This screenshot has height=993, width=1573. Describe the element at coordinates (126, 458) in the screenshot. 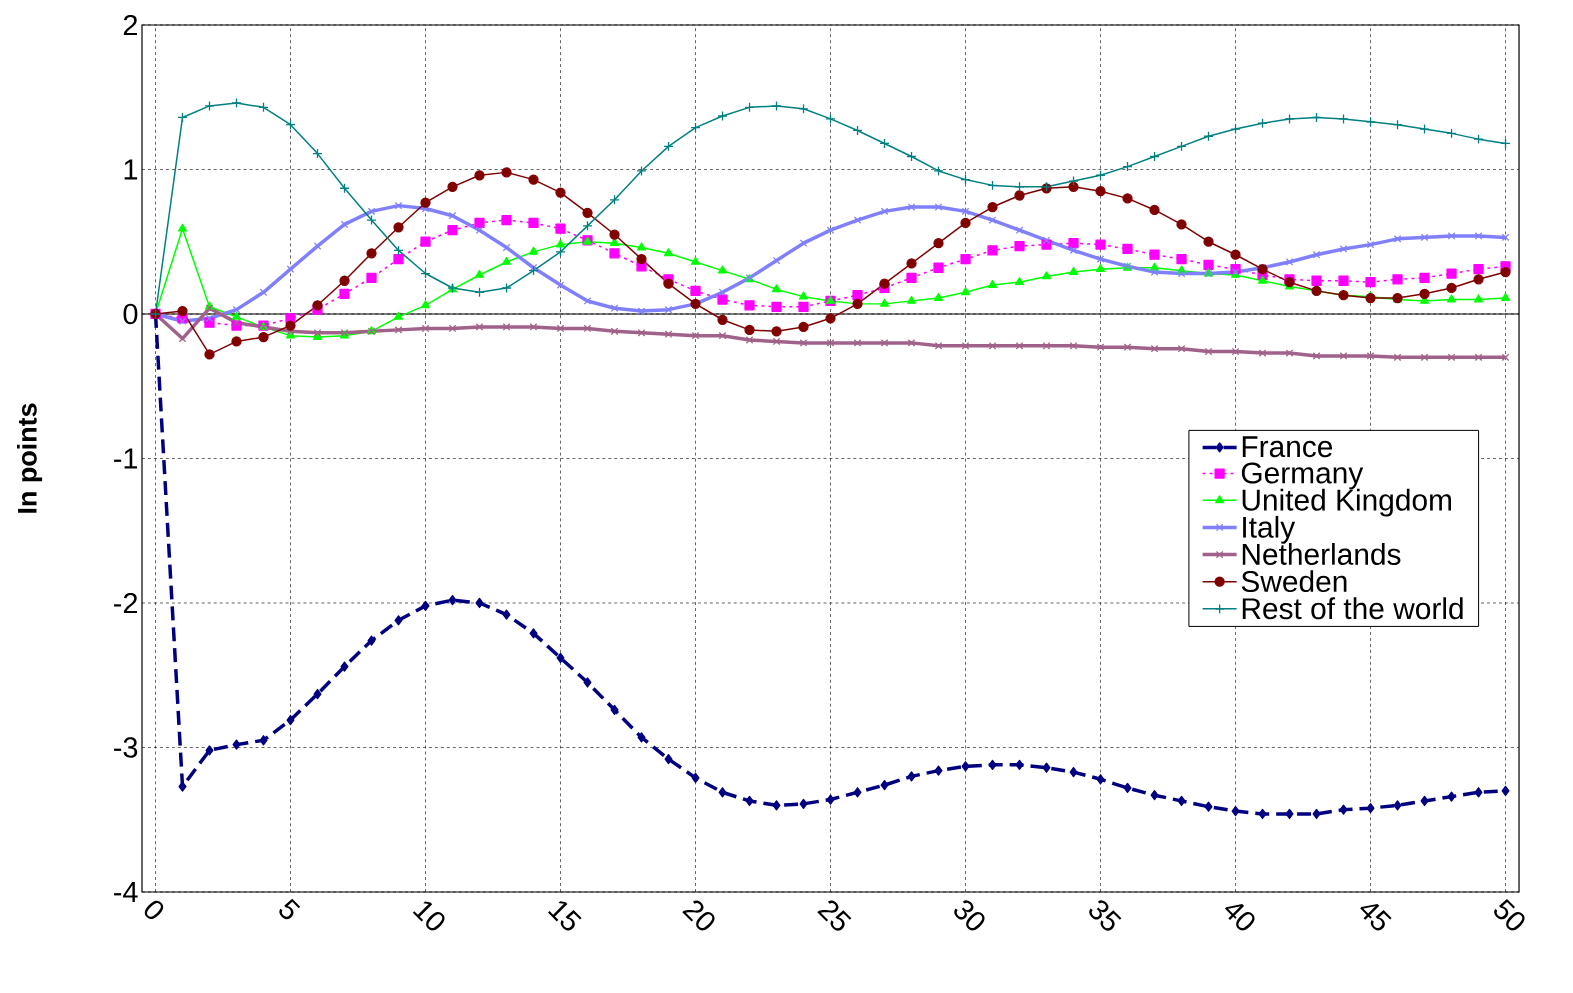

I see `y-tick-label: -1` at that location.